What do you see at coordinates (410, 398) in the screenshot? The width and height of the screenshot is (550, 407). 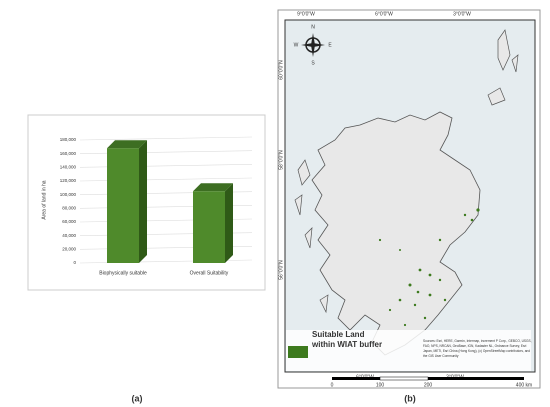 I see `panel-label: (b)` at bounding box center [410, 398].